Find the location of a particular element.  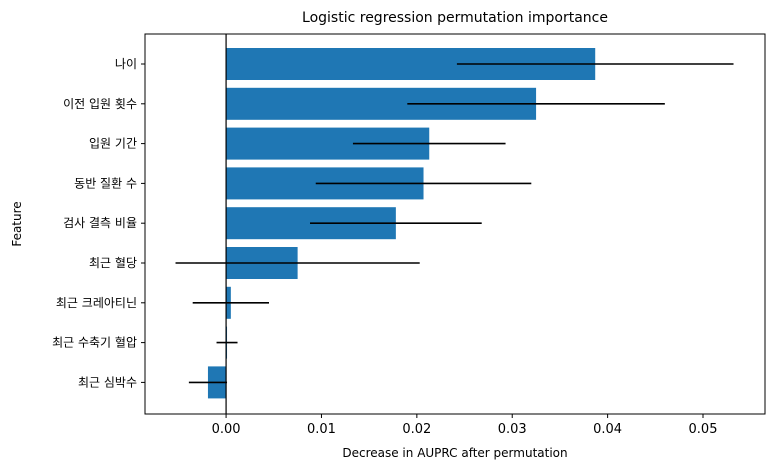

y-tick-label: 검사 결측 비율 is located at coordinates (100, 223).